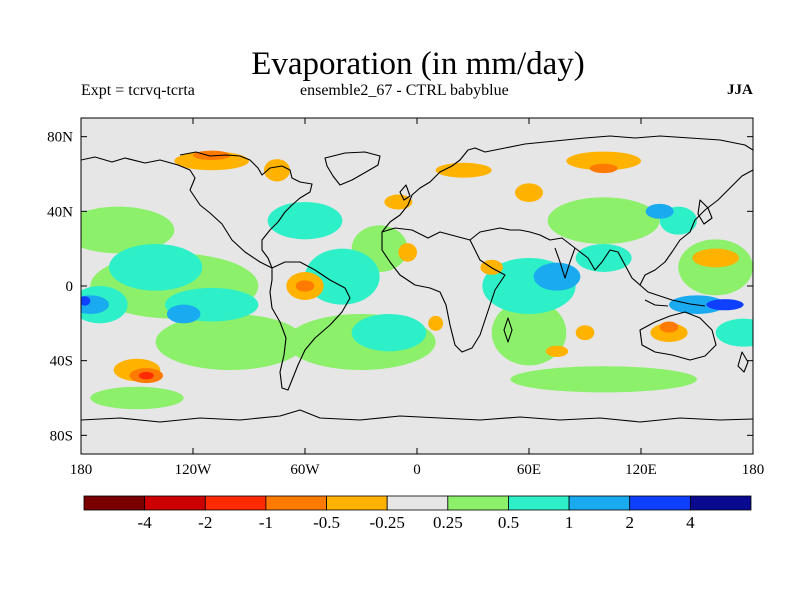 The width and height of the screenshot is (800, 600). I want to click on x-tick-label: 120W, so click(194, 470).